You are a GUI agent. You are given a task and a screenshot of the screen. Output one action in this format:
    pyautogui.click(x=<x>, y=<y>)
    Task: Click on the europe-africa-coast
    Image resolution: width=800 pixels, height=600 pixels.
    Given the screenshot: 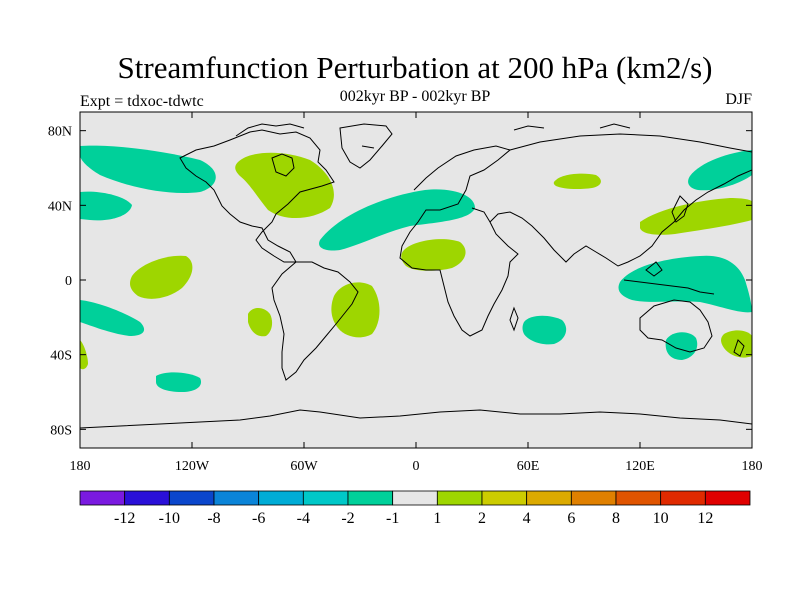 What is the action you would take?
    pyautogui.click(x=459, y=241)
    